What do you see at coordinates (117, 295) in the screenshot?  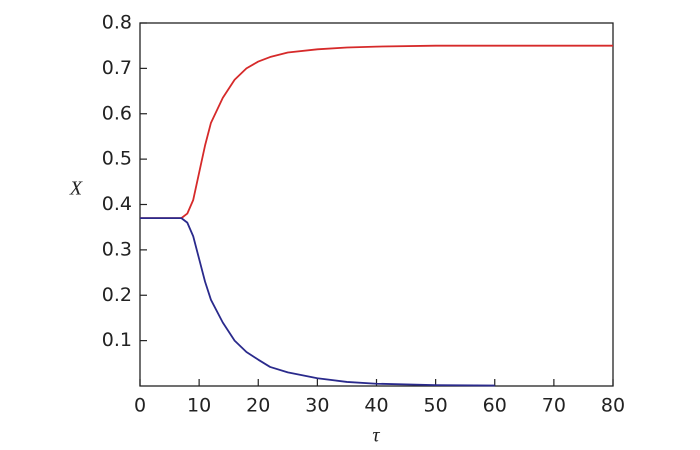 I see `y-tick-label: 0.2` at bounding box center [117, 295].